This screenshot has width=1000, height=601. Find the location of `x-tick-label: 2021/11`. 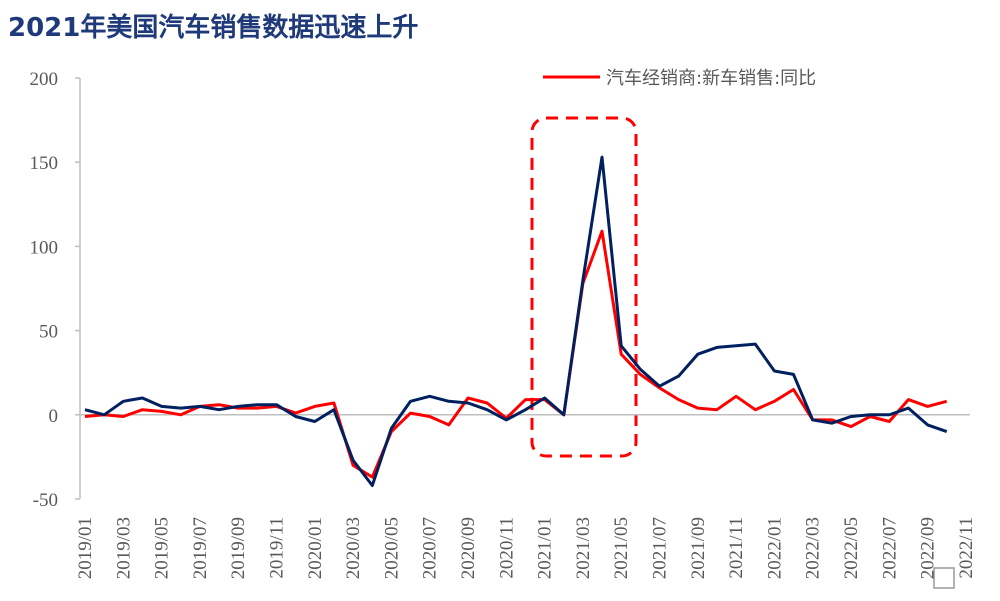

x-tick-label: 2021/11 is located at coordinates (736, 548).